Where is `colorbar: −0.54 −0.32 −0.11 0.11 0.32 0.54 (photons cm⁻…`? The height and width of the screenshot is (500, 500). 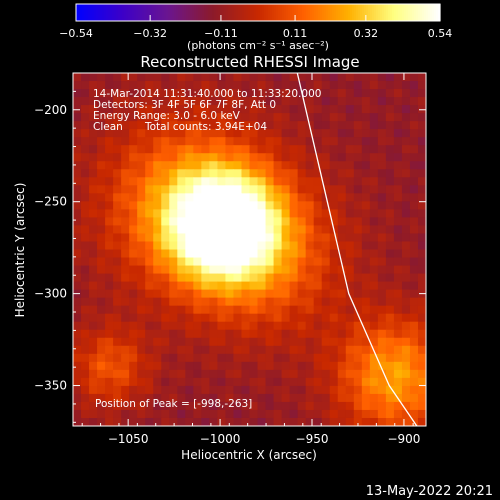 colorbar: −0.54 −0.32 −0.11 0.11 0.32 0.54 (photons cm⁻… is located at coordinates (255, 27).